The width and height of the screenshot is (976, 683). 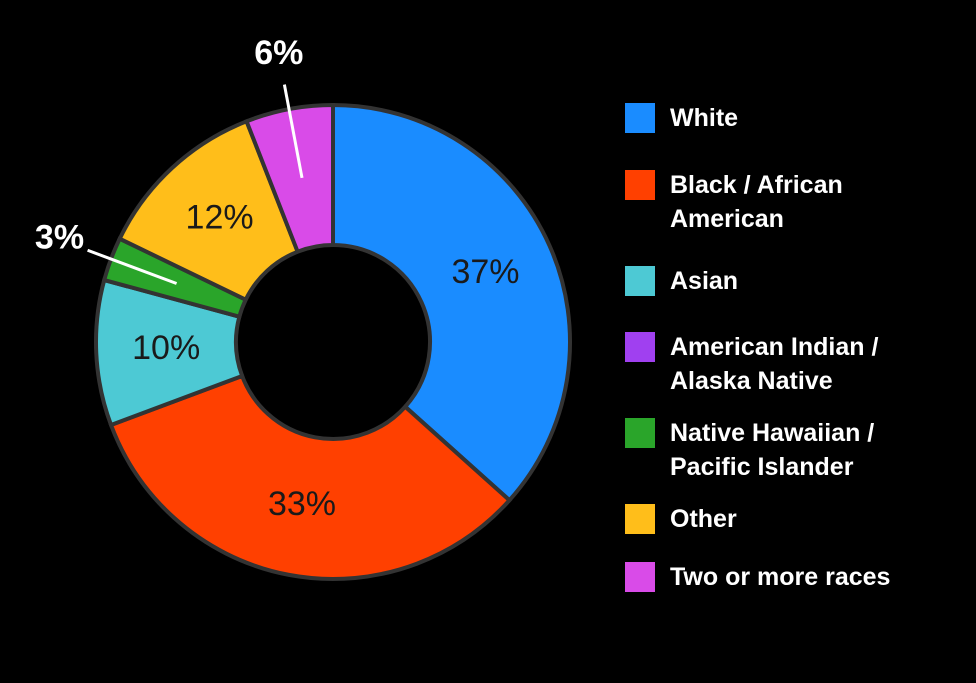 I want to click on legend-item: Black / African American, so click(x=772, y=202).